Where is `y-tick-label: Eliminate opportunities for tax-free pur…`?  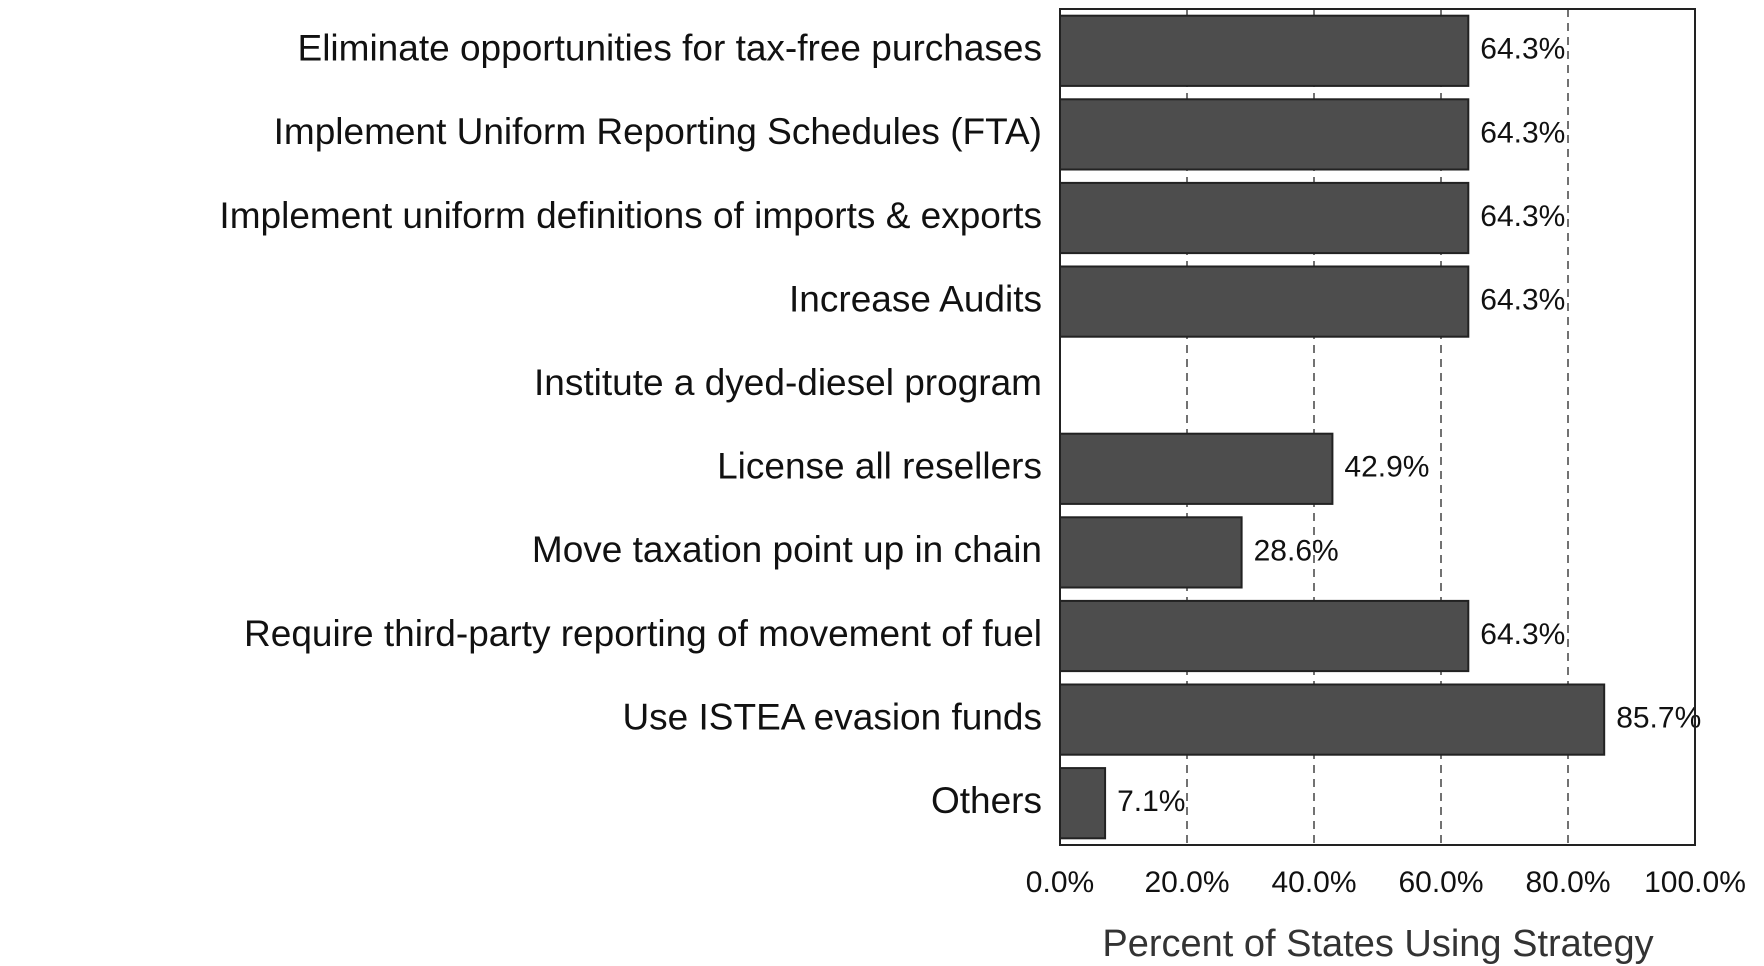 y-tick-label: Eliminate opportunities for tax-free pur… is located at coordinates (670, 48).